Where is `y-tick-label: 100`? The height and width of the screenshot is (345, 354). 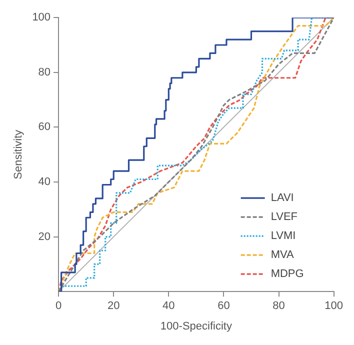
y-tick-label: 100 is located at coordinates (41, 18).